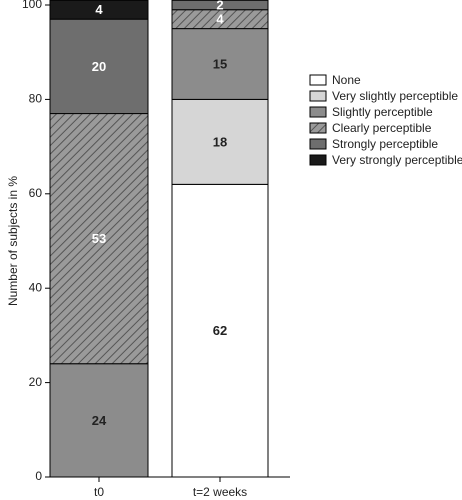 This screenshot has height=500, width=462. I want to click on y-tick-label: 80, so click(36, 99).